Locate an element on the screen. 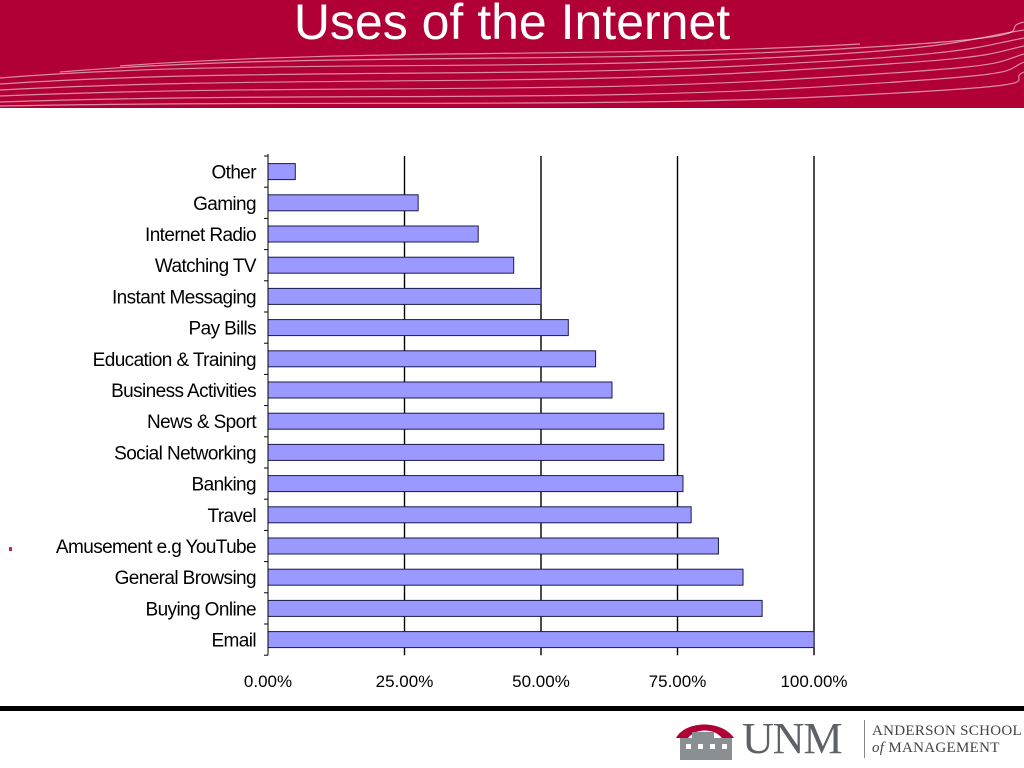 Image resolution: width=1024 pixels, height=768 pixels. category-label: Instant Messaging is located at coordinates (184, 297).